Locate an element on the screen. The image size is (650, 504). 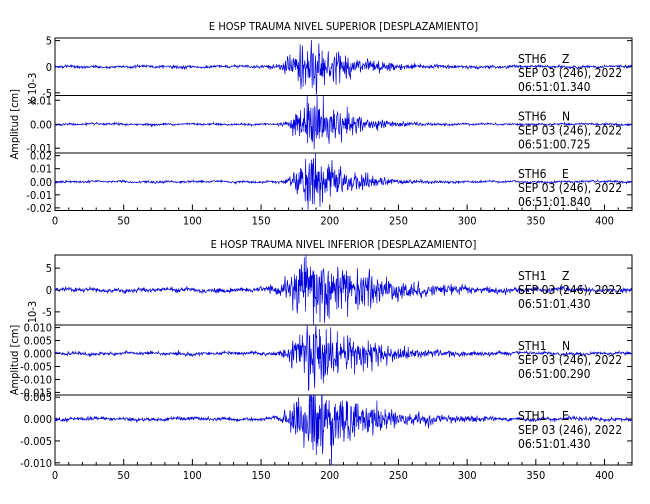
y-tick-label: -0.015 is located at coordinates (36, 392).